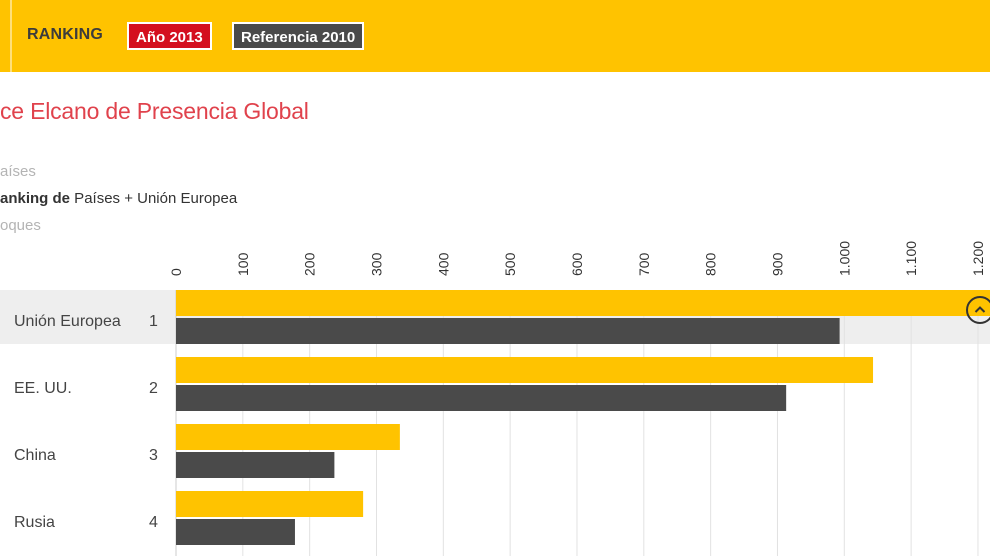  Describe the element at coordinates (510, 264) in the screenshot. I see `tick-label: 500` at that location.